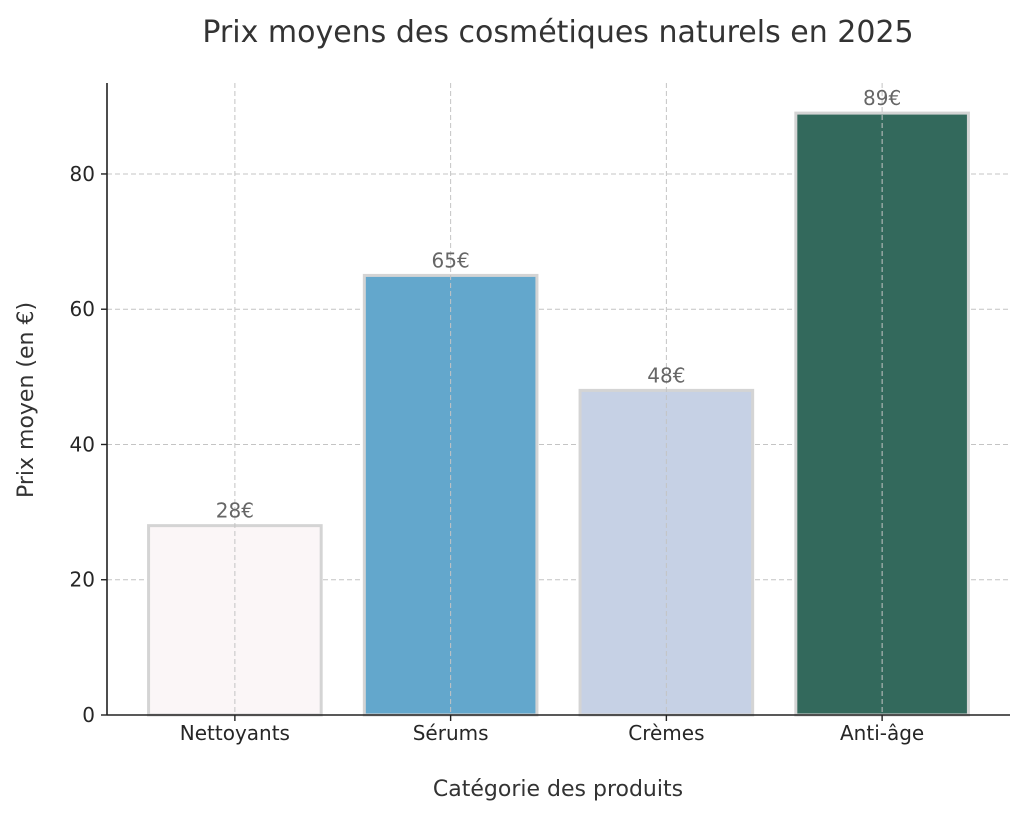  Describe the element at coordinates (26, 400) in the screenshot. I see `y-axis-label: Prix moyen (en €)` at that location.